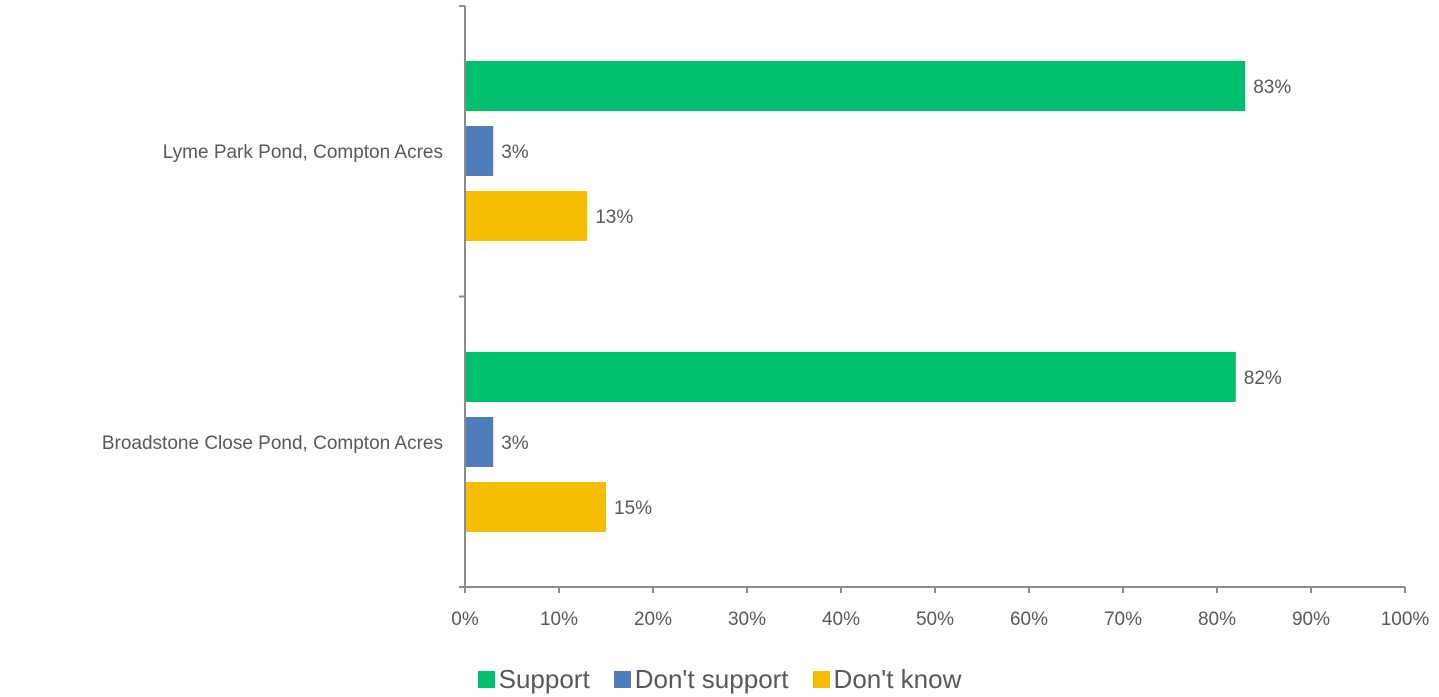 The image size is (1439, 697). Describe the element at coordinates (653, 619) in the screenshot. I see `x-tick-label: 20%` at that location.